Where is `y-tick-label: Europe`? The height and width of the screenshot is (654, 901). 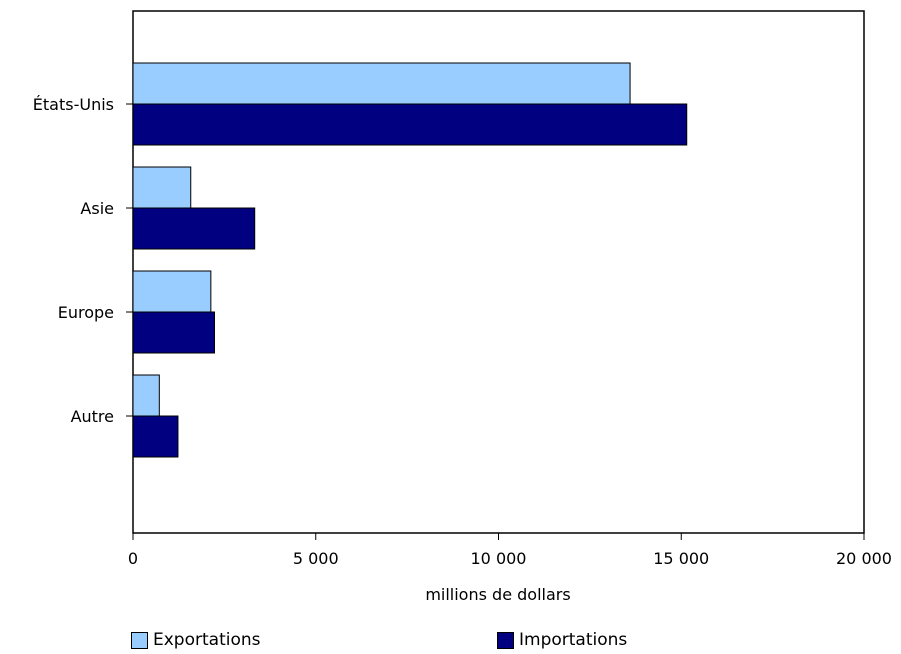 y-tick-label: Europe is located at coordinates (86, 312).